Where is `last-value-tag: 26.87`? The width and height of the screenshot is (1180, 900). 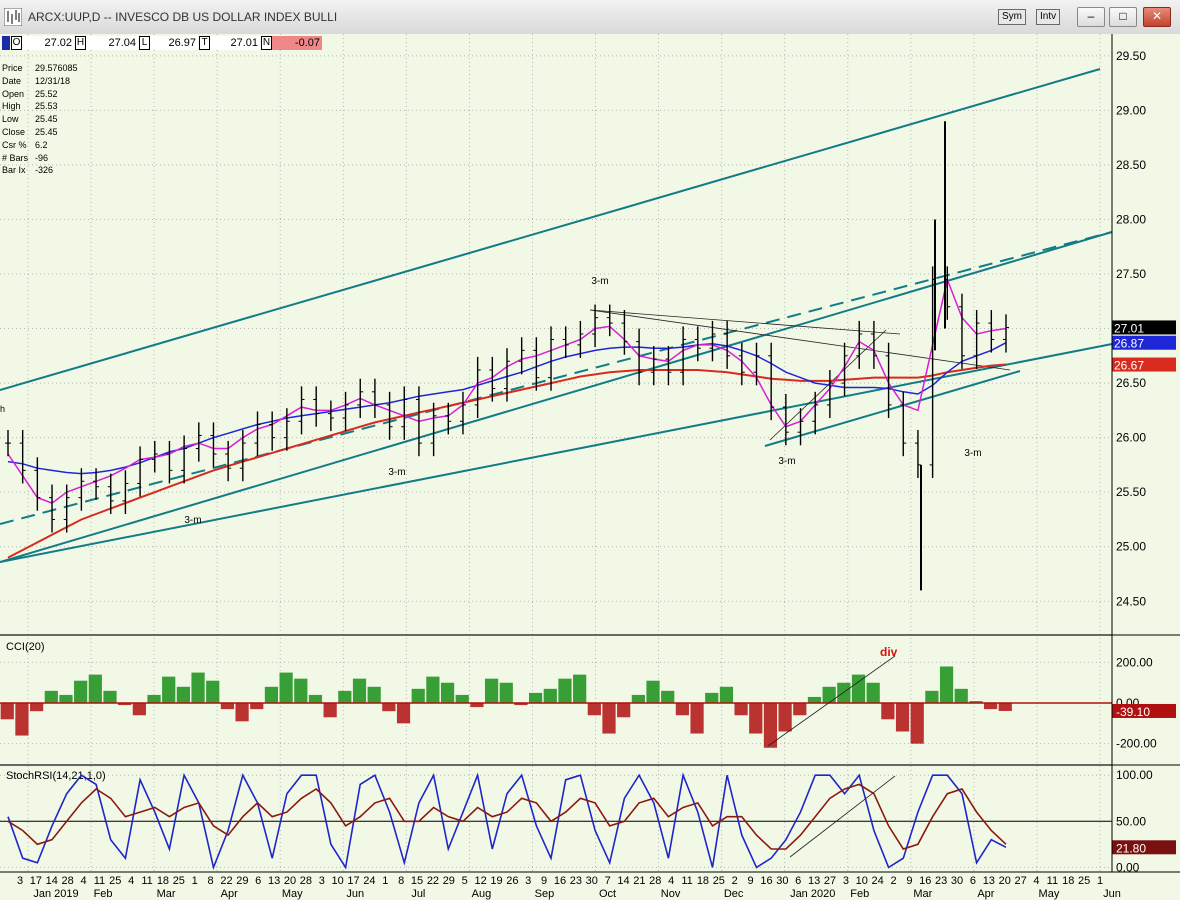 last-value-tag: 26.87 is located at coordinates (1129, 344).